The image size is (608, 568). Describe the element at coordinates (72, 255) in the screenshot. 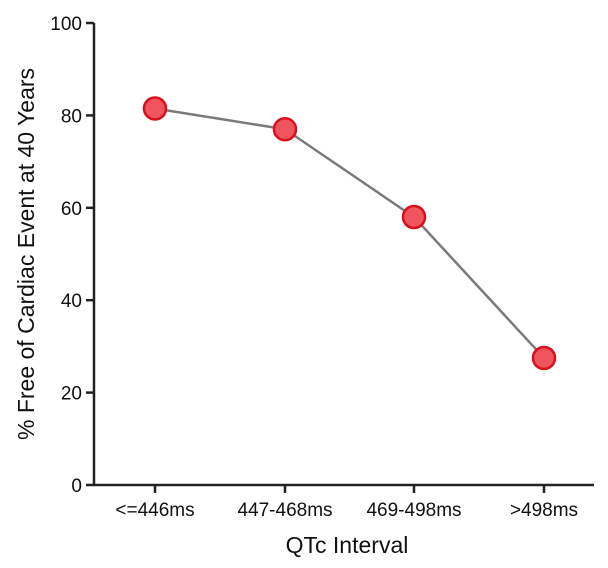

I see `y-axis-ticks: 0 20 40 60 80 100` at that location.